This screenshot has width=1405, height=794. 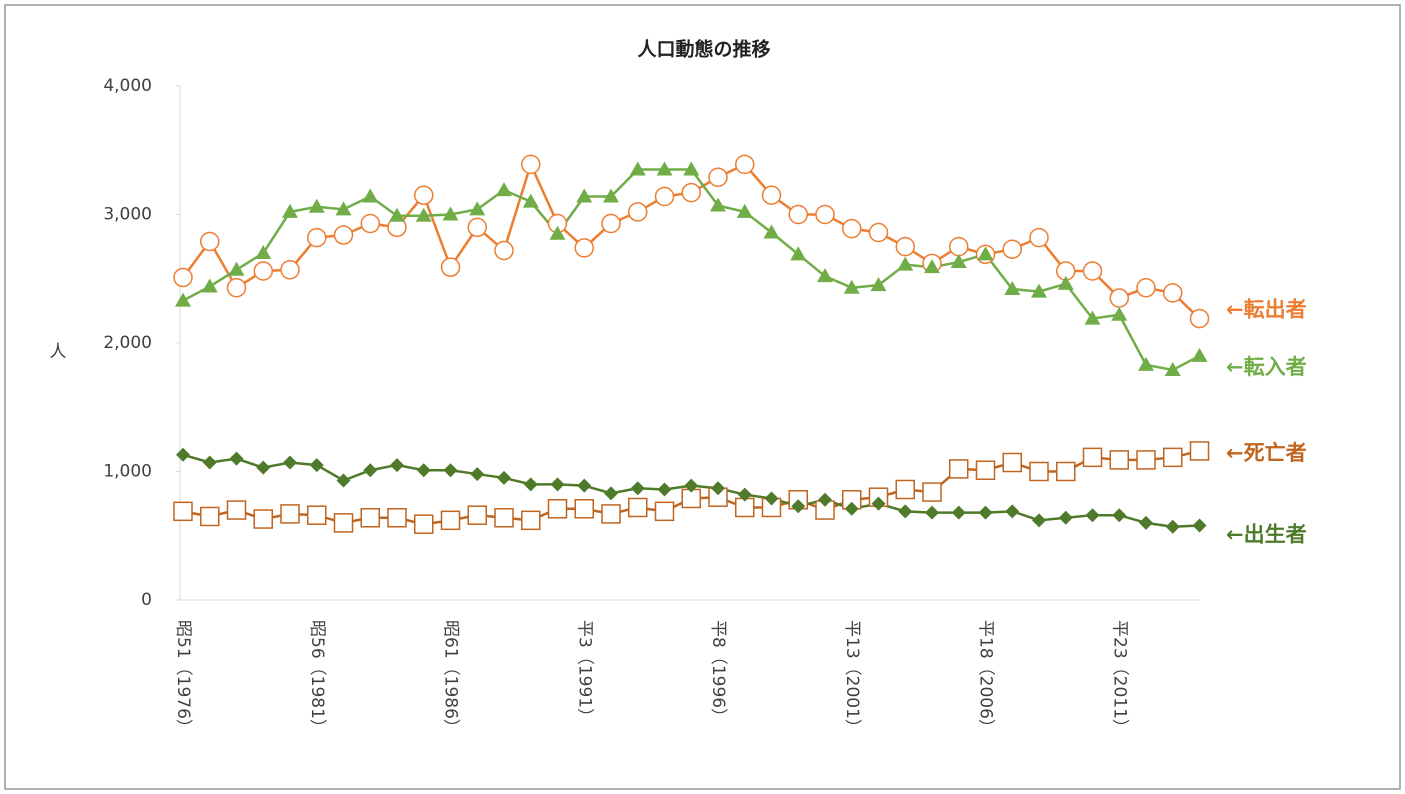 I want to click on chart-title: 人口動態の推移, so click(x=703, y=49).